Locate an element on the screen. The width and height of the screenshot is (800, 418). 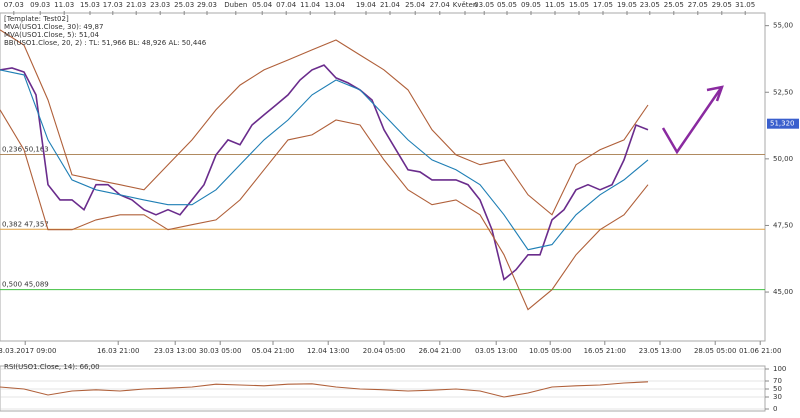
top-tick-label: 21.03 is located at coordinates (136, 5).